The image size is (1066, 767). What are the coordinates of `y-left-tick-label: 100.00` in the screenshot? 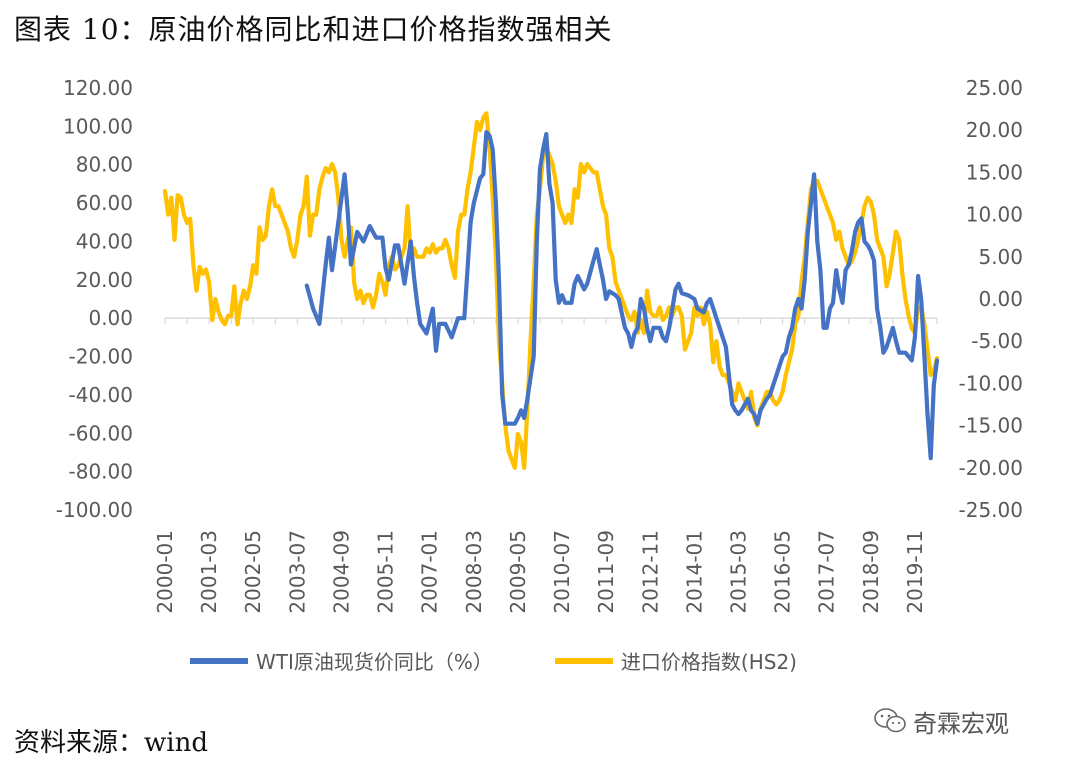 It's located at (98, 126).